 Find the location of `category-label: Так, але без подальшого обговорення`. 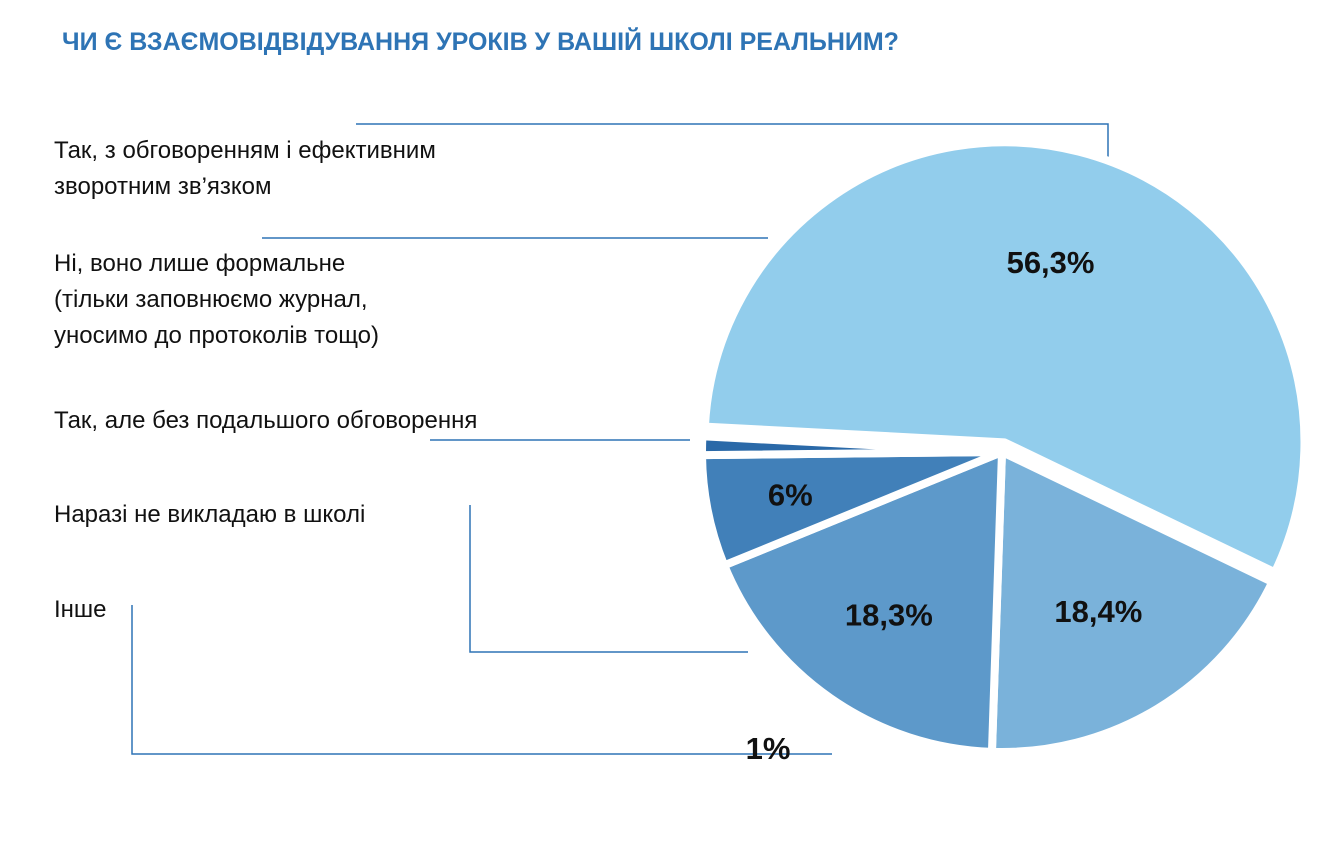

category-label: Так, але без подальшого обговорення is located at coordinates (265, 420).